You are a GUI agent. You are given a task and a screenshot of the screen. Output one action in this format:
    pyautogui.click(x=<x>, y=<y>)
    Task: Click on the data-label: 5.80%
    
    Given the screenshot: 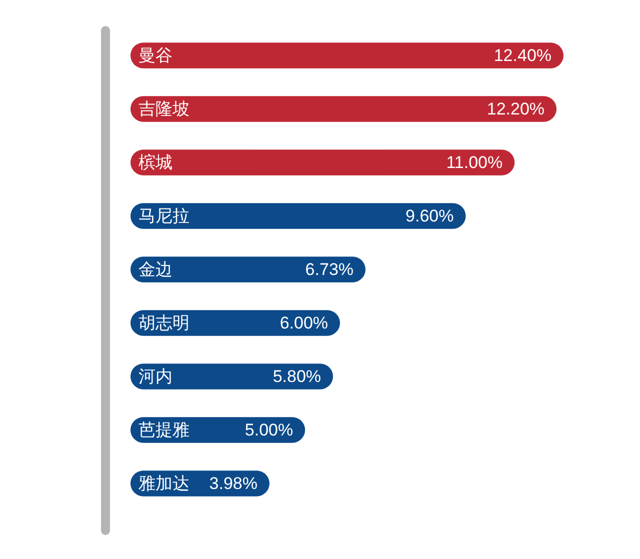 What is the action you would take?
    pyautogui.click(x=297, y=376)
    